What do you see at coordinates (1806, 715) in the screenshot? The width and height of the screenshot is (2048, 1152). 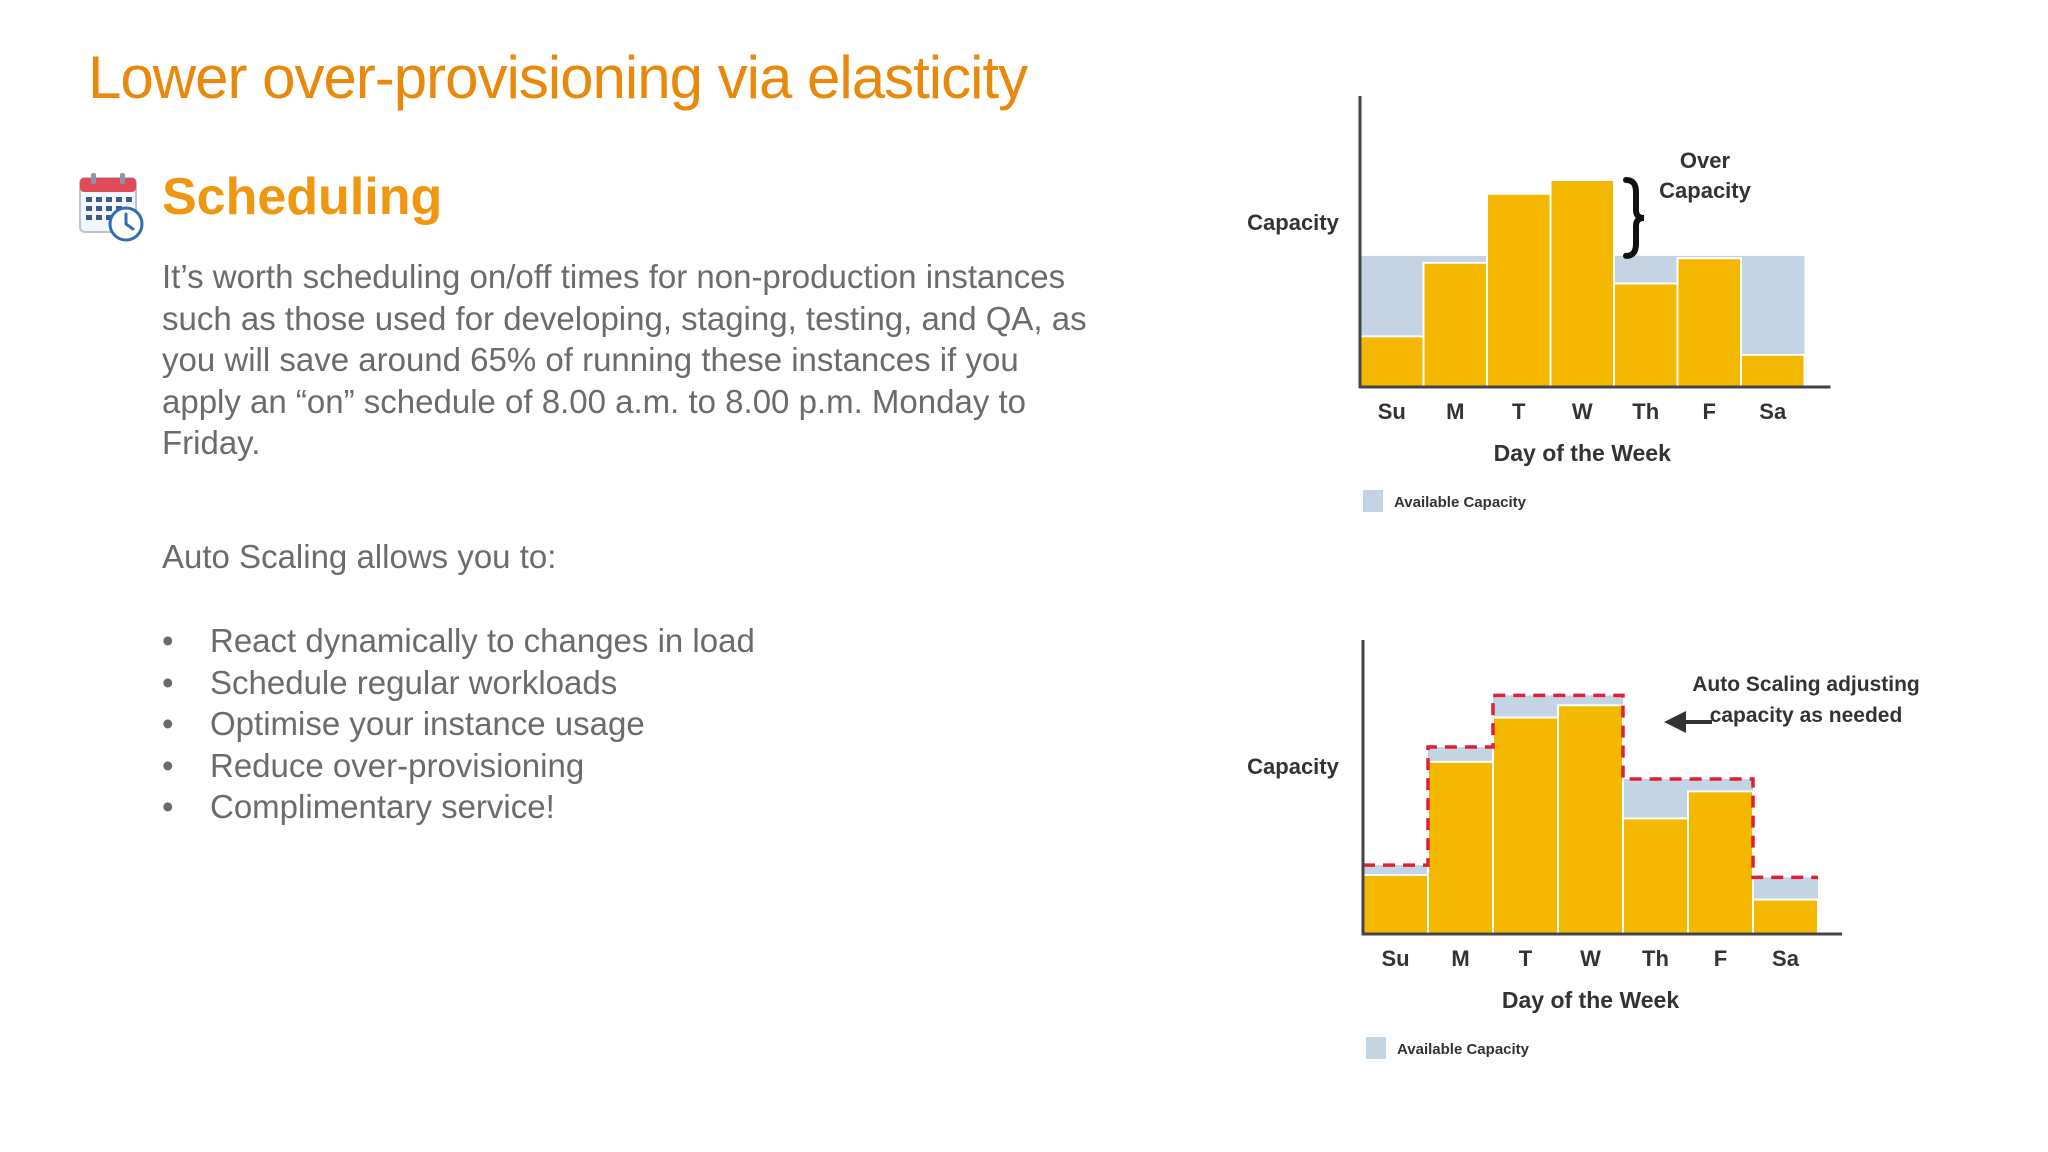 I see `annotation-line: capacity as needed` at bounding box center [1806, 715].